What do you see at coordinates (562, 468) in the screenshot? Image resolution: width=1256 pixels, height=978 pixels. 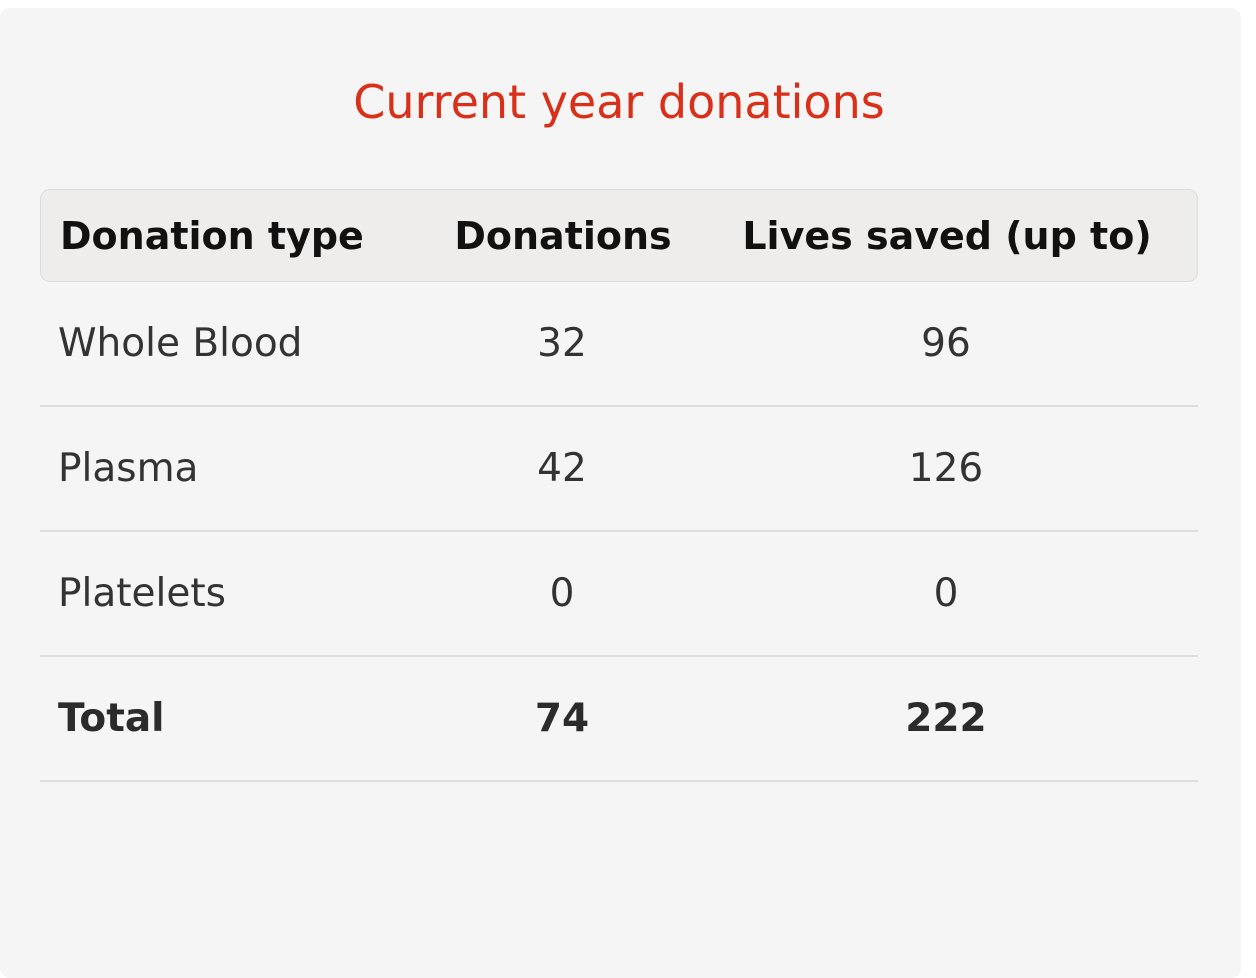 I see `row-donations: 42` at bounding box center [562, 468].